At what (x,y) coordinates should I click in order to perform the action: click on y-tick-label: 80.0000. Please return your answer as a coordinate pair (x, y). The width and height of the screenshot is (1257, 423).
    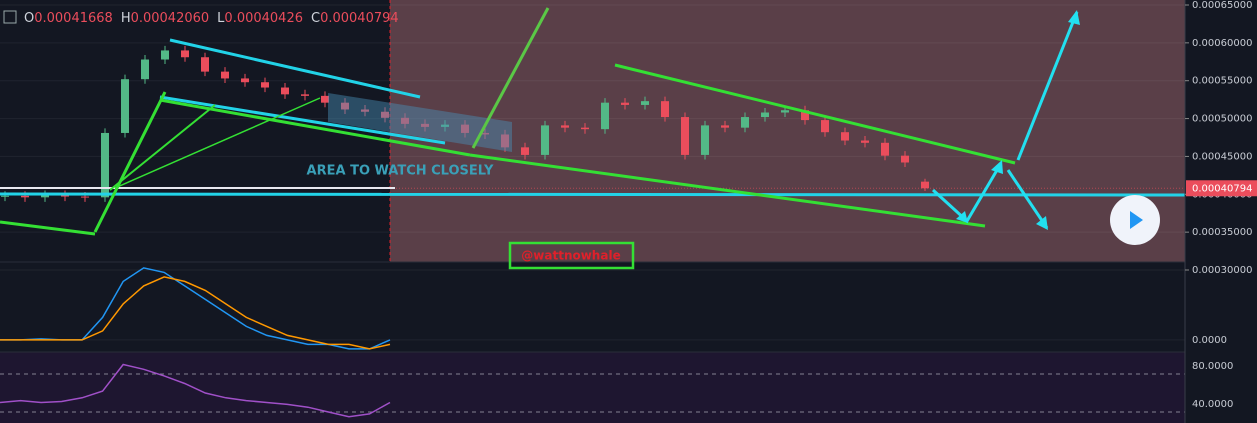
    Looking at the image, I should click on (1212, 366).